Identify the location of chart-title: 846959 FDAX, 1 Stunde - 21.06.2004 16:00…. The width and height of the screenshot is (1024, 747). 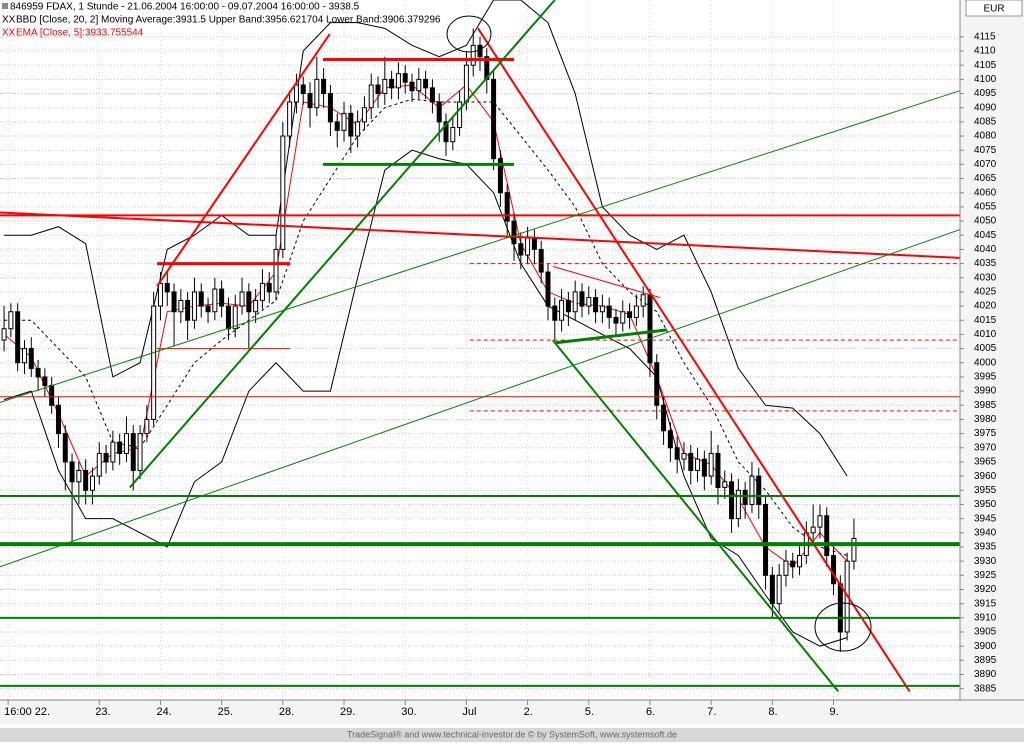
(185, 7).